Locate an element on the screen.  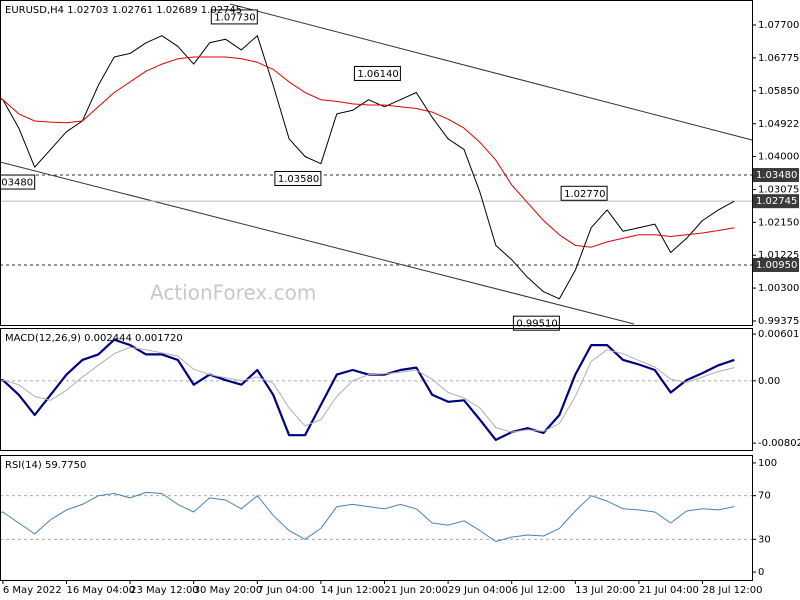
x-tick-label: 6 Jul 12:00 is located at coordinates (539, 590).